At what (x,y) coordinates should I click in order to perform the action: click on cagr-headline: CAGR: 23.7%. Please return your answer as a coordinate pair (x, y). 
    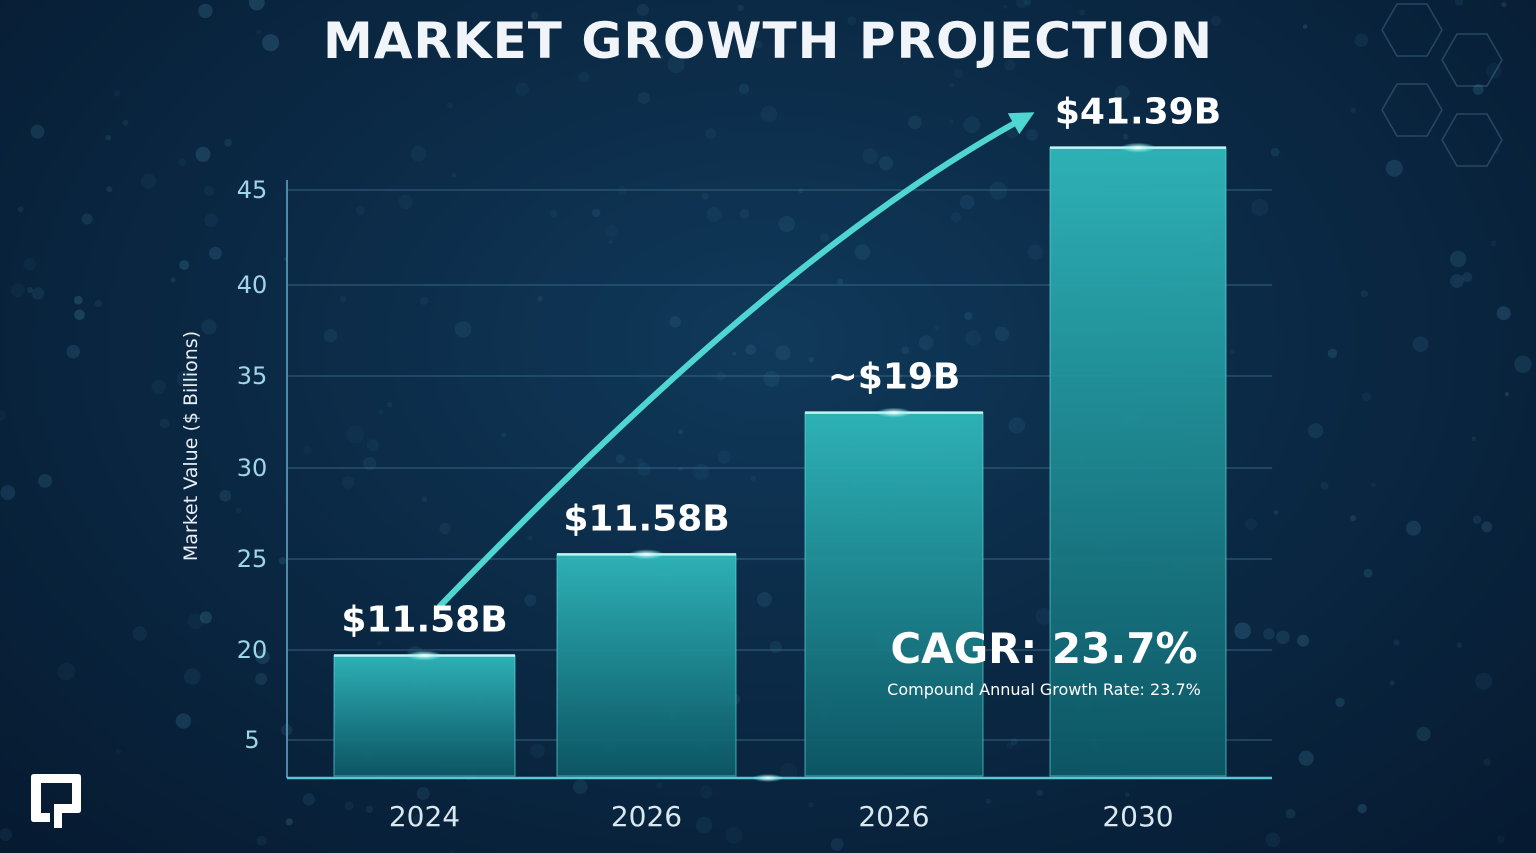
    Looking at the image, I should click on (1044, 648).